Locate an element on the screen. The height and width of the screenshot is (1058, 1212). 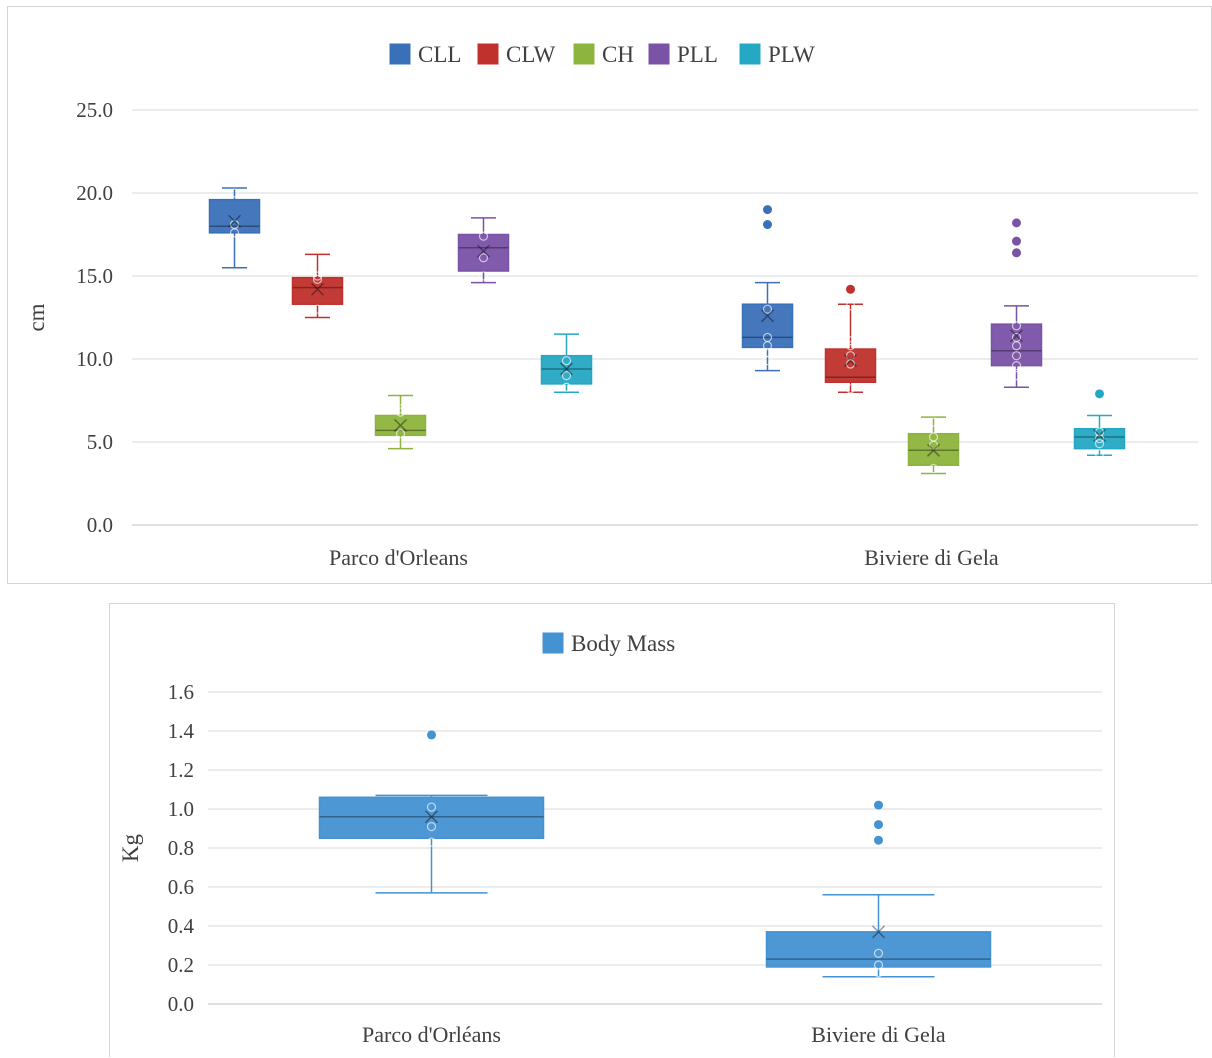
legend-label: CH is located at coordinates (618, 54).